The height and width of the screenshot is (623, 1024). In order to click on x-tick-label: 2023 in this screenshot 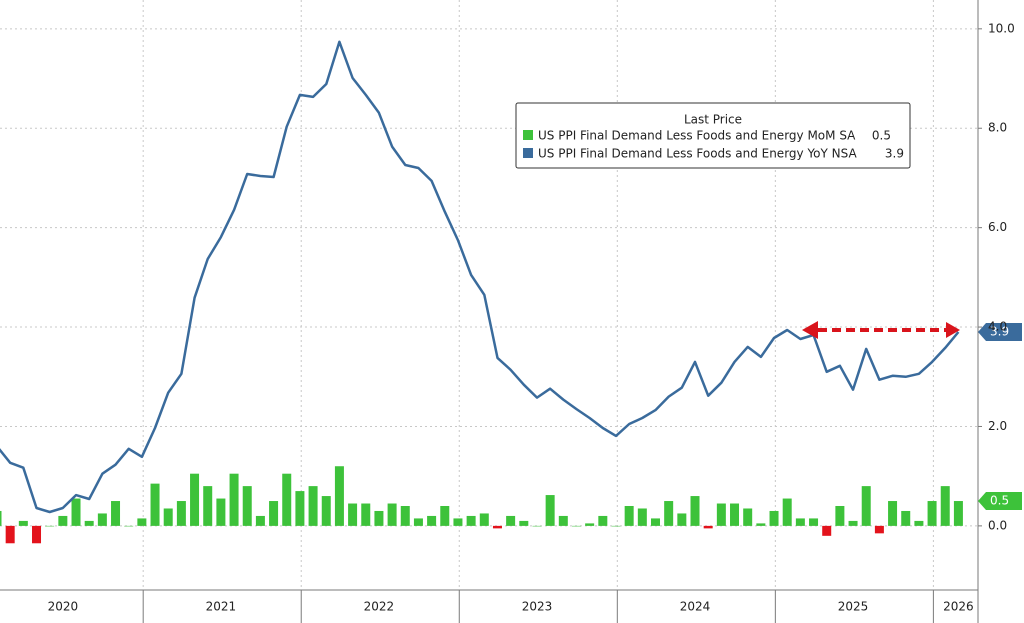, I will do `click(537, 607)`.